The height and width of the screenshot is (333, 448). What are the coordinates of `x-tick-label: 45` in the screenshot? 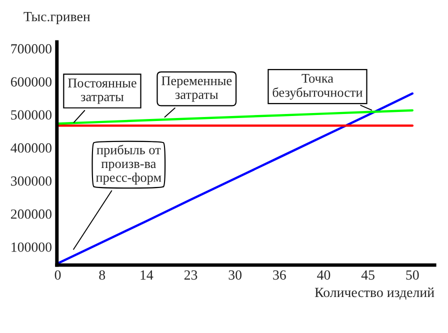 It's located at (367, 275).